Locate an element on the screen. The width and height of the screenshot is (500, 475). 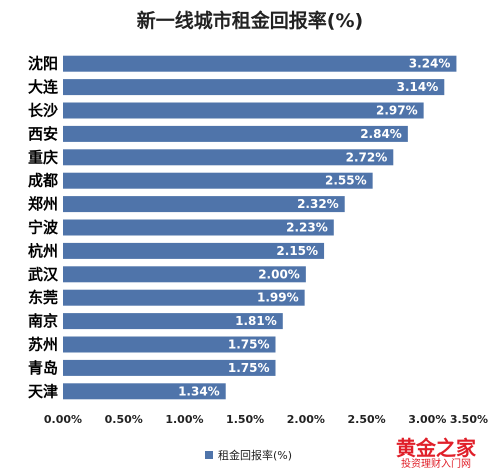
category-label: 武汉 is located at coordinates (43, 274).